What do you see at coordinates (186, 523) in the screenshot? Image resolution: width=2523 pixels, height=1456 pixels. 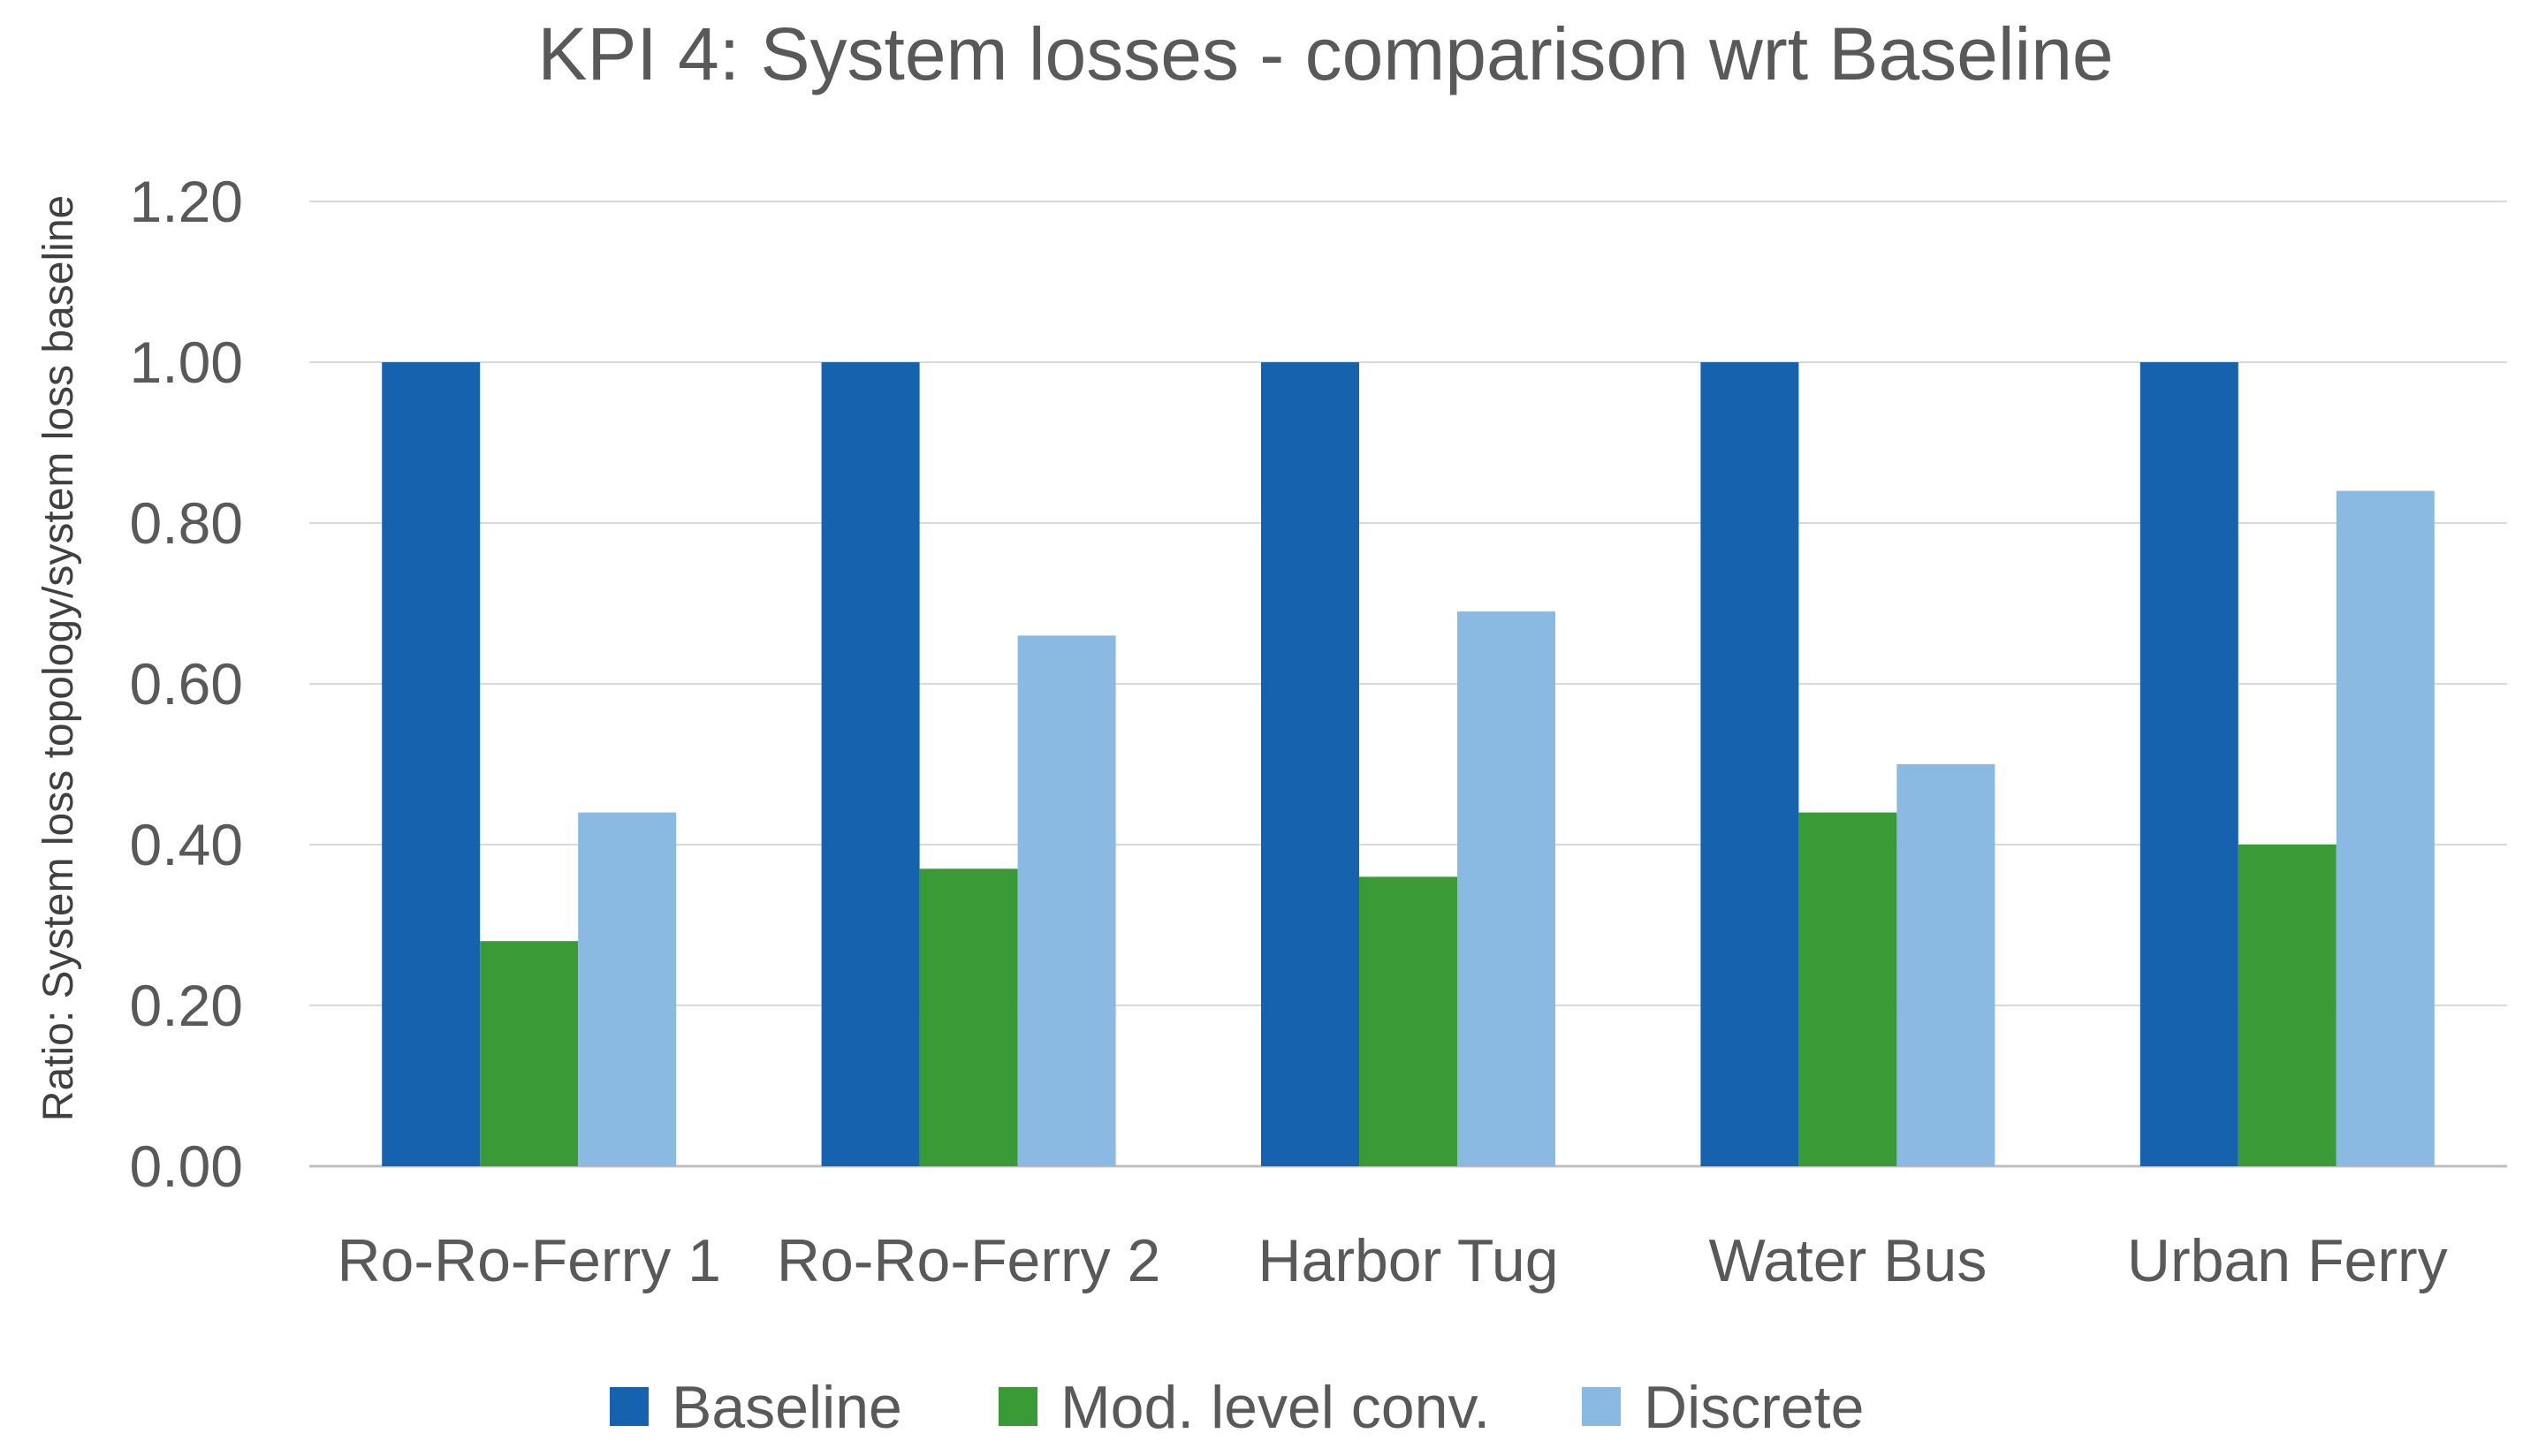 I see `y-tick-label: 0.80` at bounding box center [186, 523].